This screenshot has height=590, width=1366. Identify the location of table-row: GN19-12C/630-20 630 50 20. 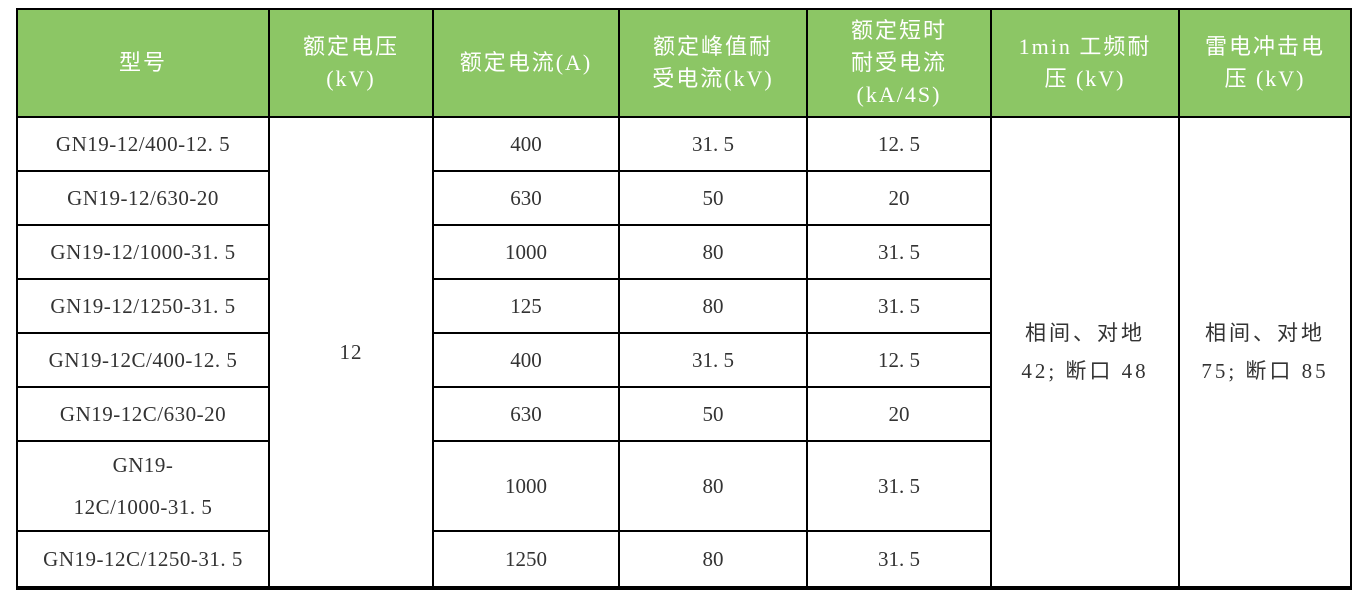
(683, 414).